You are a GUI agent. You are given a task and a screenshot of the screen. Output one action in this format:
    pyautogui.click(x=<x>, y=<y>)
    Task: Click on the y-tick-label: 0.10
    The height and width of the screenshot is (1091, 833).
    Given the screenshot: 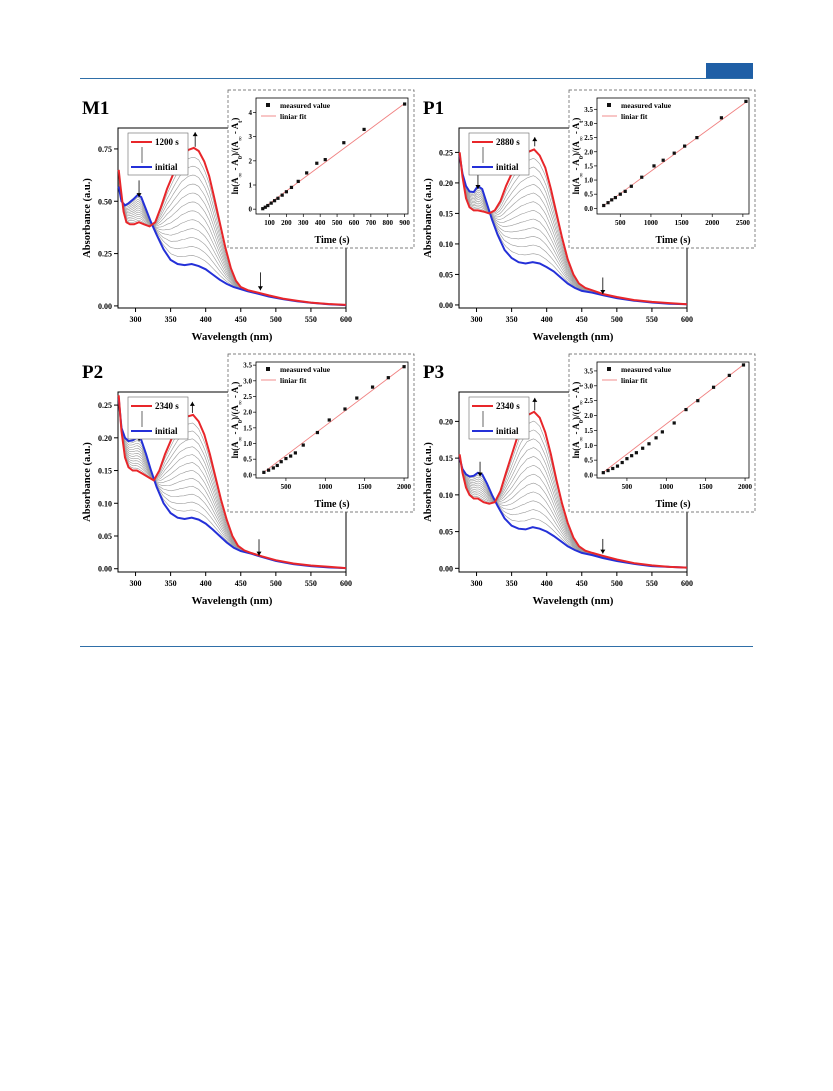 What is the action you would take?
    pyautogui.click(x=446, y=244)
    